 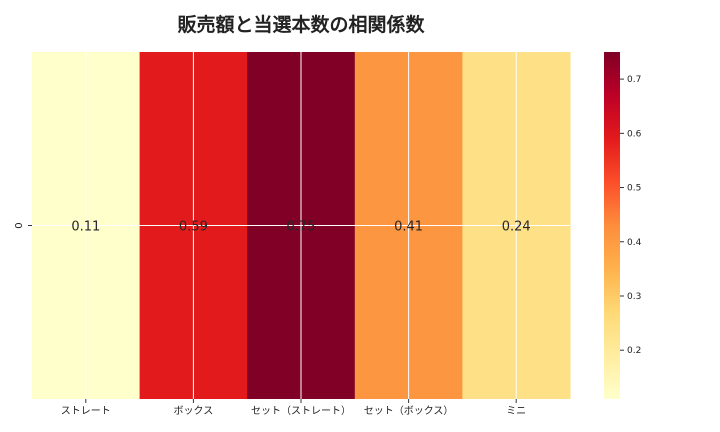 I want to click on x-tick-label: ミニ, so click(x=516, y=411).